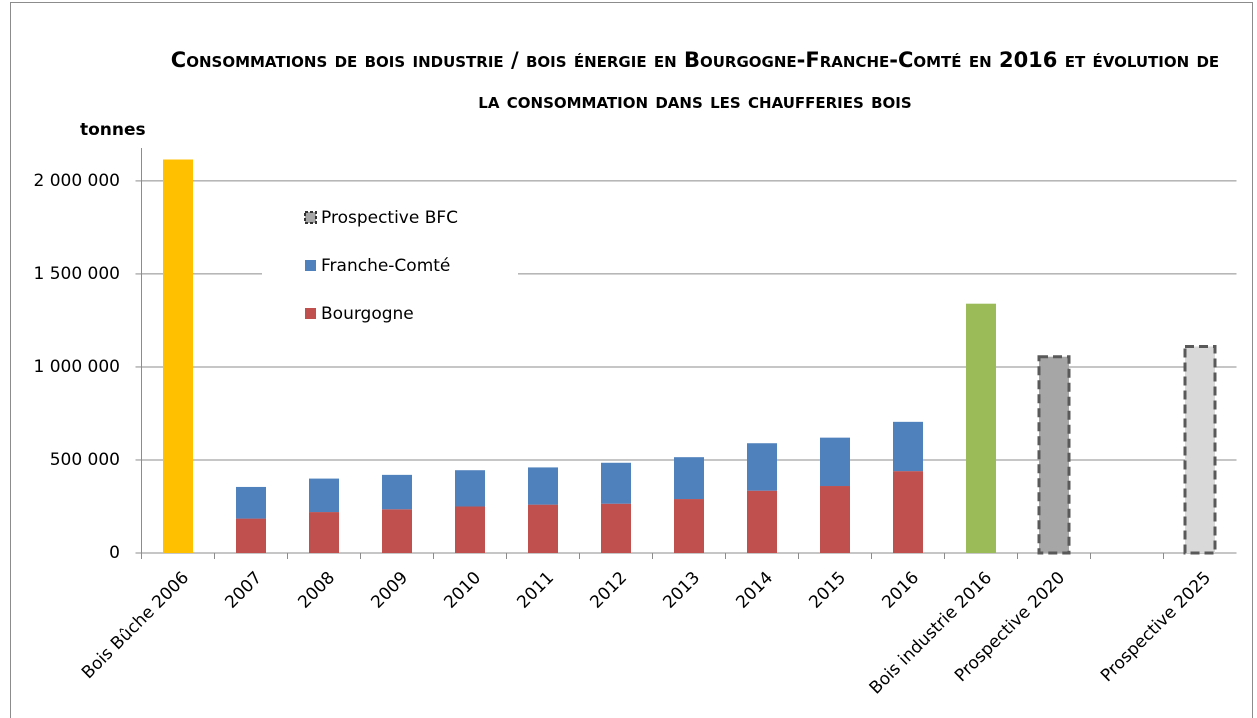 The width and height of the screenshot is (1257, 718). I want to click on x-tick-label: Bois industrie 2016, so click(931, 633).